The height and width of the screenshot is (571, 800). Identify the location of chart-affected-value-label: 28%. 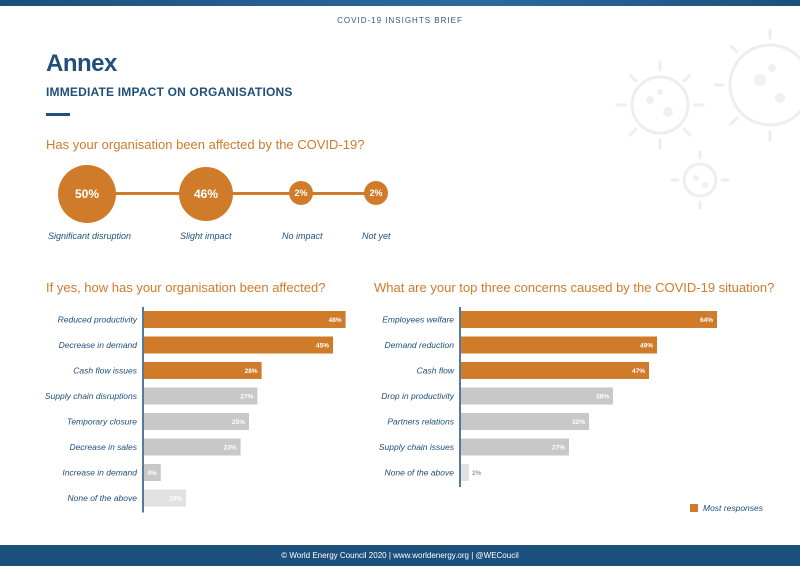
(251, 371).